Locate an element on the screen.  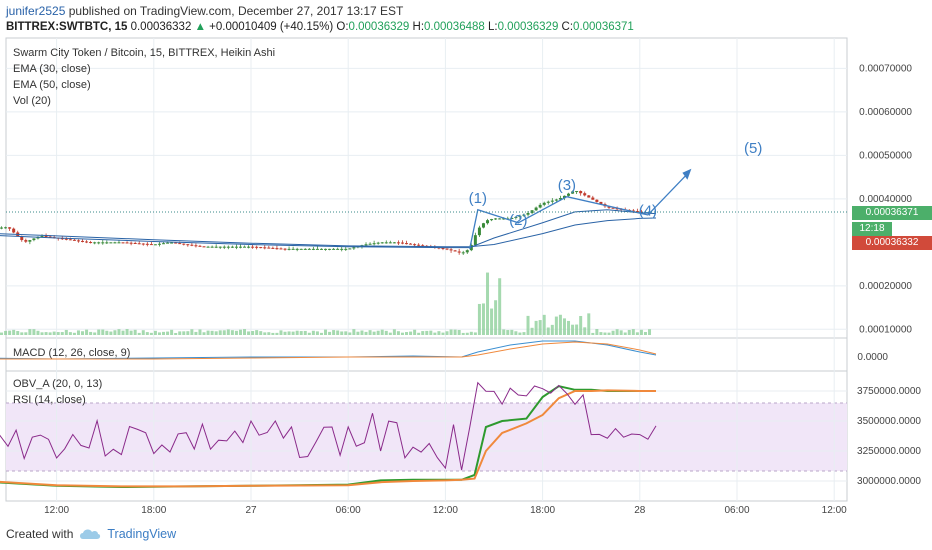
x-tick-label: 12:00 is located at coordinates (834, 510).